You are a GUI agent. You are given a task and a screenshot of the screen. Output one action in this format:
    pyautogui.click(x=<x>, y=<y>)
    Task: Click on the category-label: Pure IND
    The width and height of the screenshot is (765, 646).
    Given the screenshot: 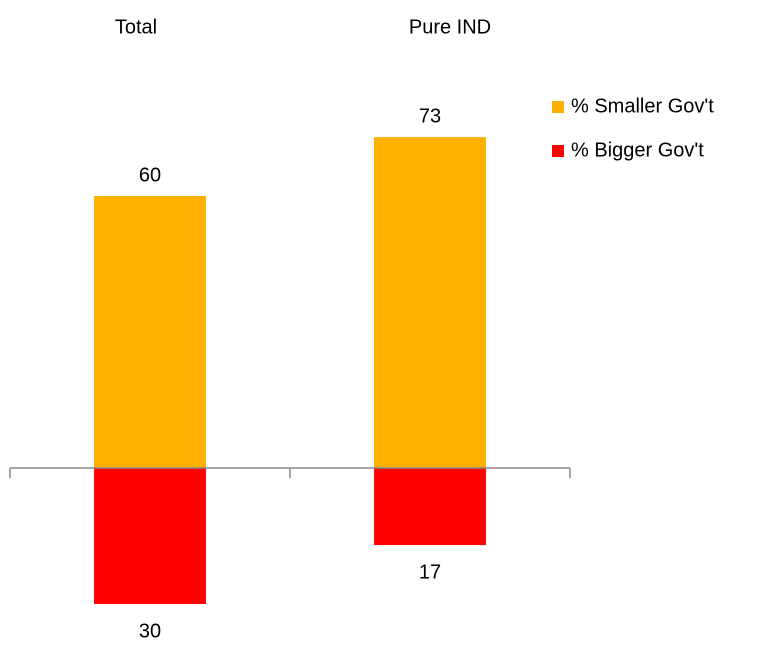 What is the action you would take?
    pyautogui.click(x=450, y=27)
    